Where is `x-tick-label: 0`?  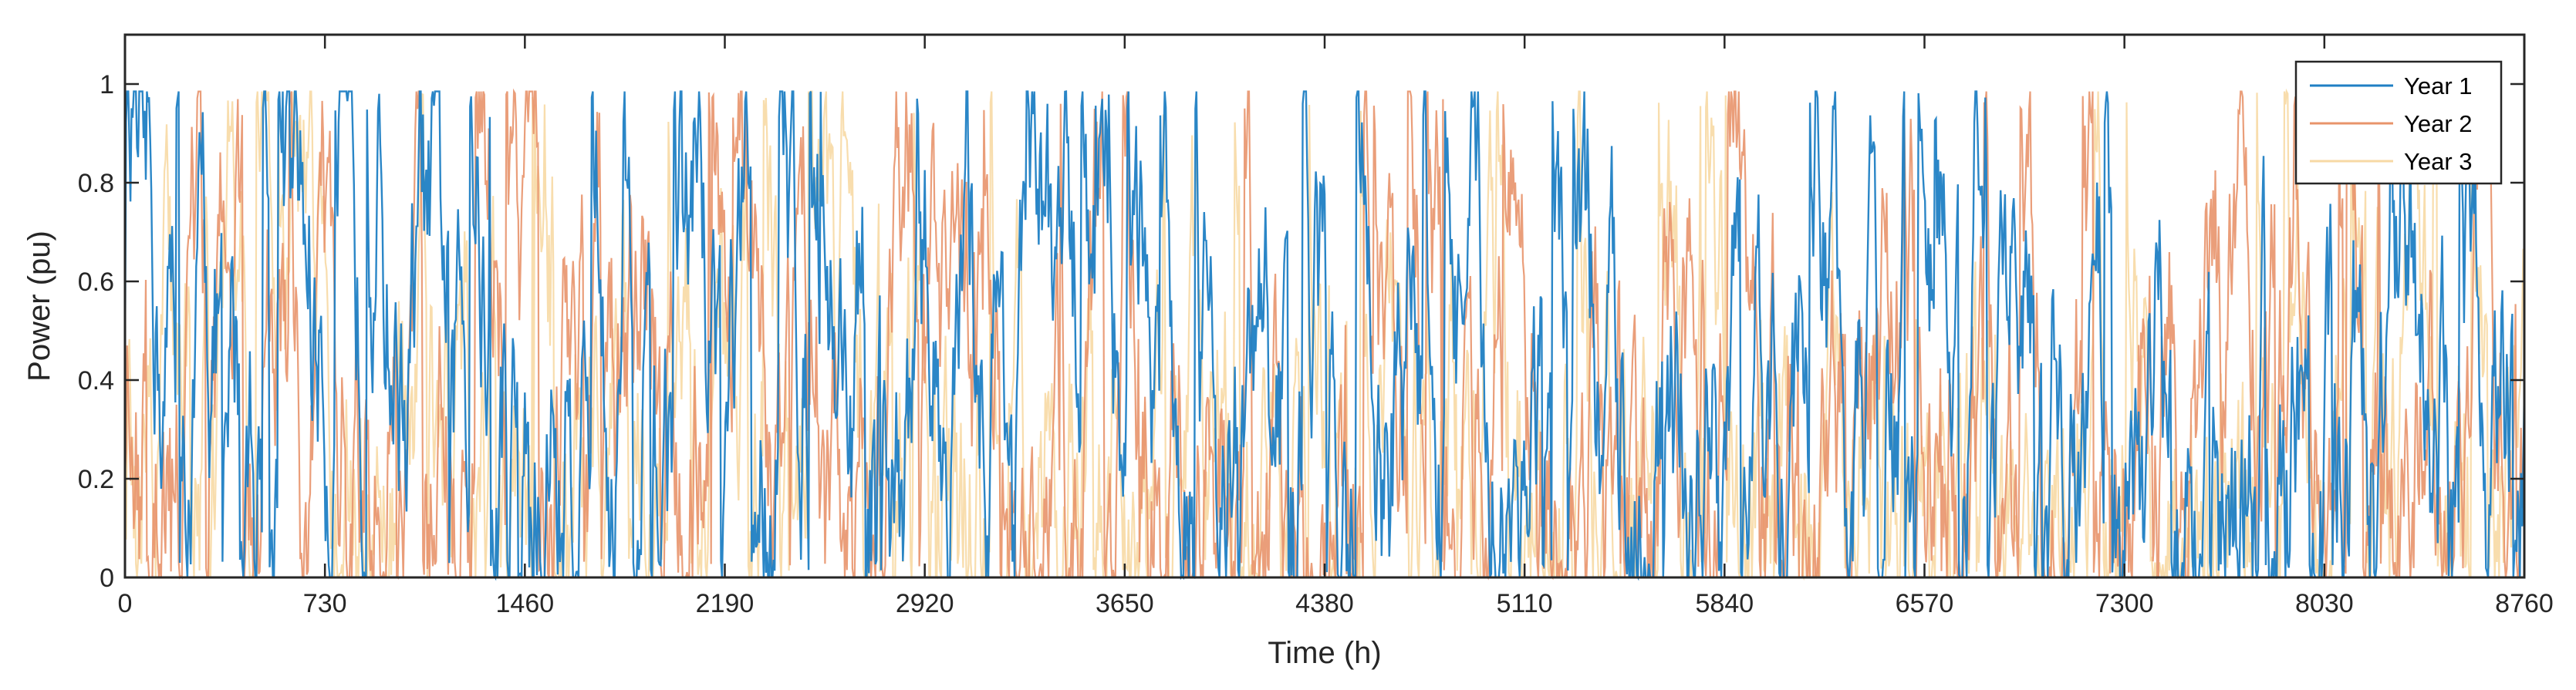 x-tick-label: 0 is located at coordinates (125, 603).